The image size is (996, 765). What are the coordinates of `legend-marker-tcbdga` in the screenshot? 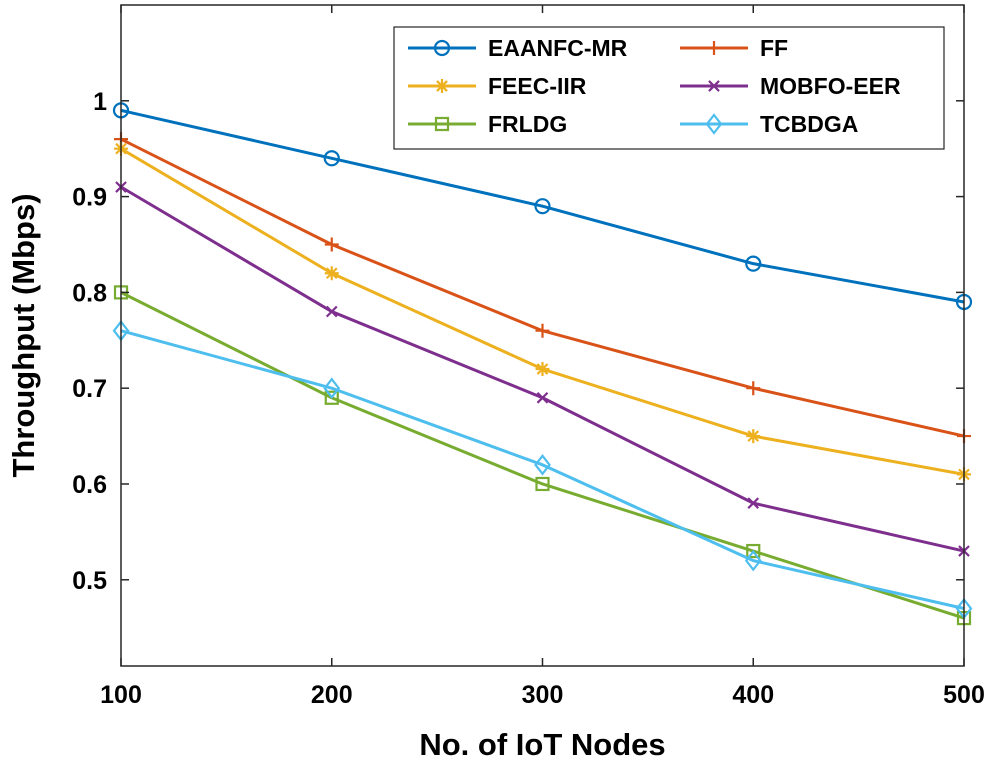 It's located at (714, 124).